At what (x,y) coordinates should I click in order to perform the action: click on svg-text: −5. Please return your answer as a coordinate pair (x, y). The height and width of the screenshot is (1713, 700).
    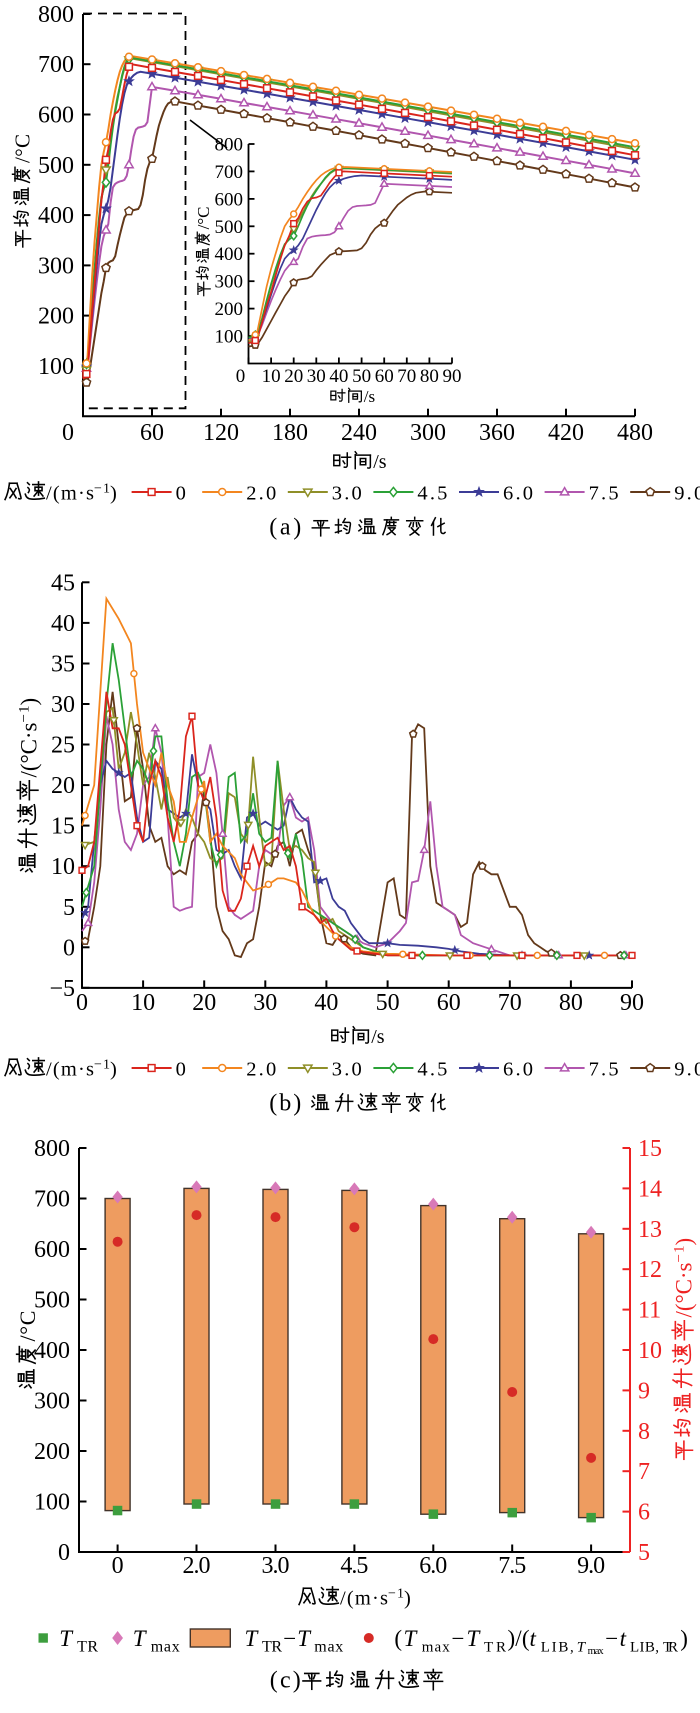
    Looking at the image, I should click on (62, 989).